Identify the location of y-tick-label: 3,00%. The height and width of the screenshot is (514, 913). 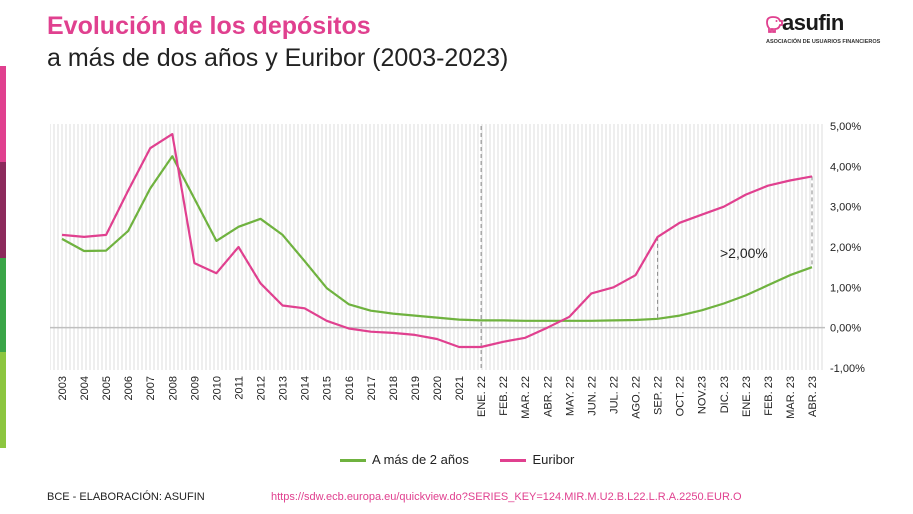
(845, 208).